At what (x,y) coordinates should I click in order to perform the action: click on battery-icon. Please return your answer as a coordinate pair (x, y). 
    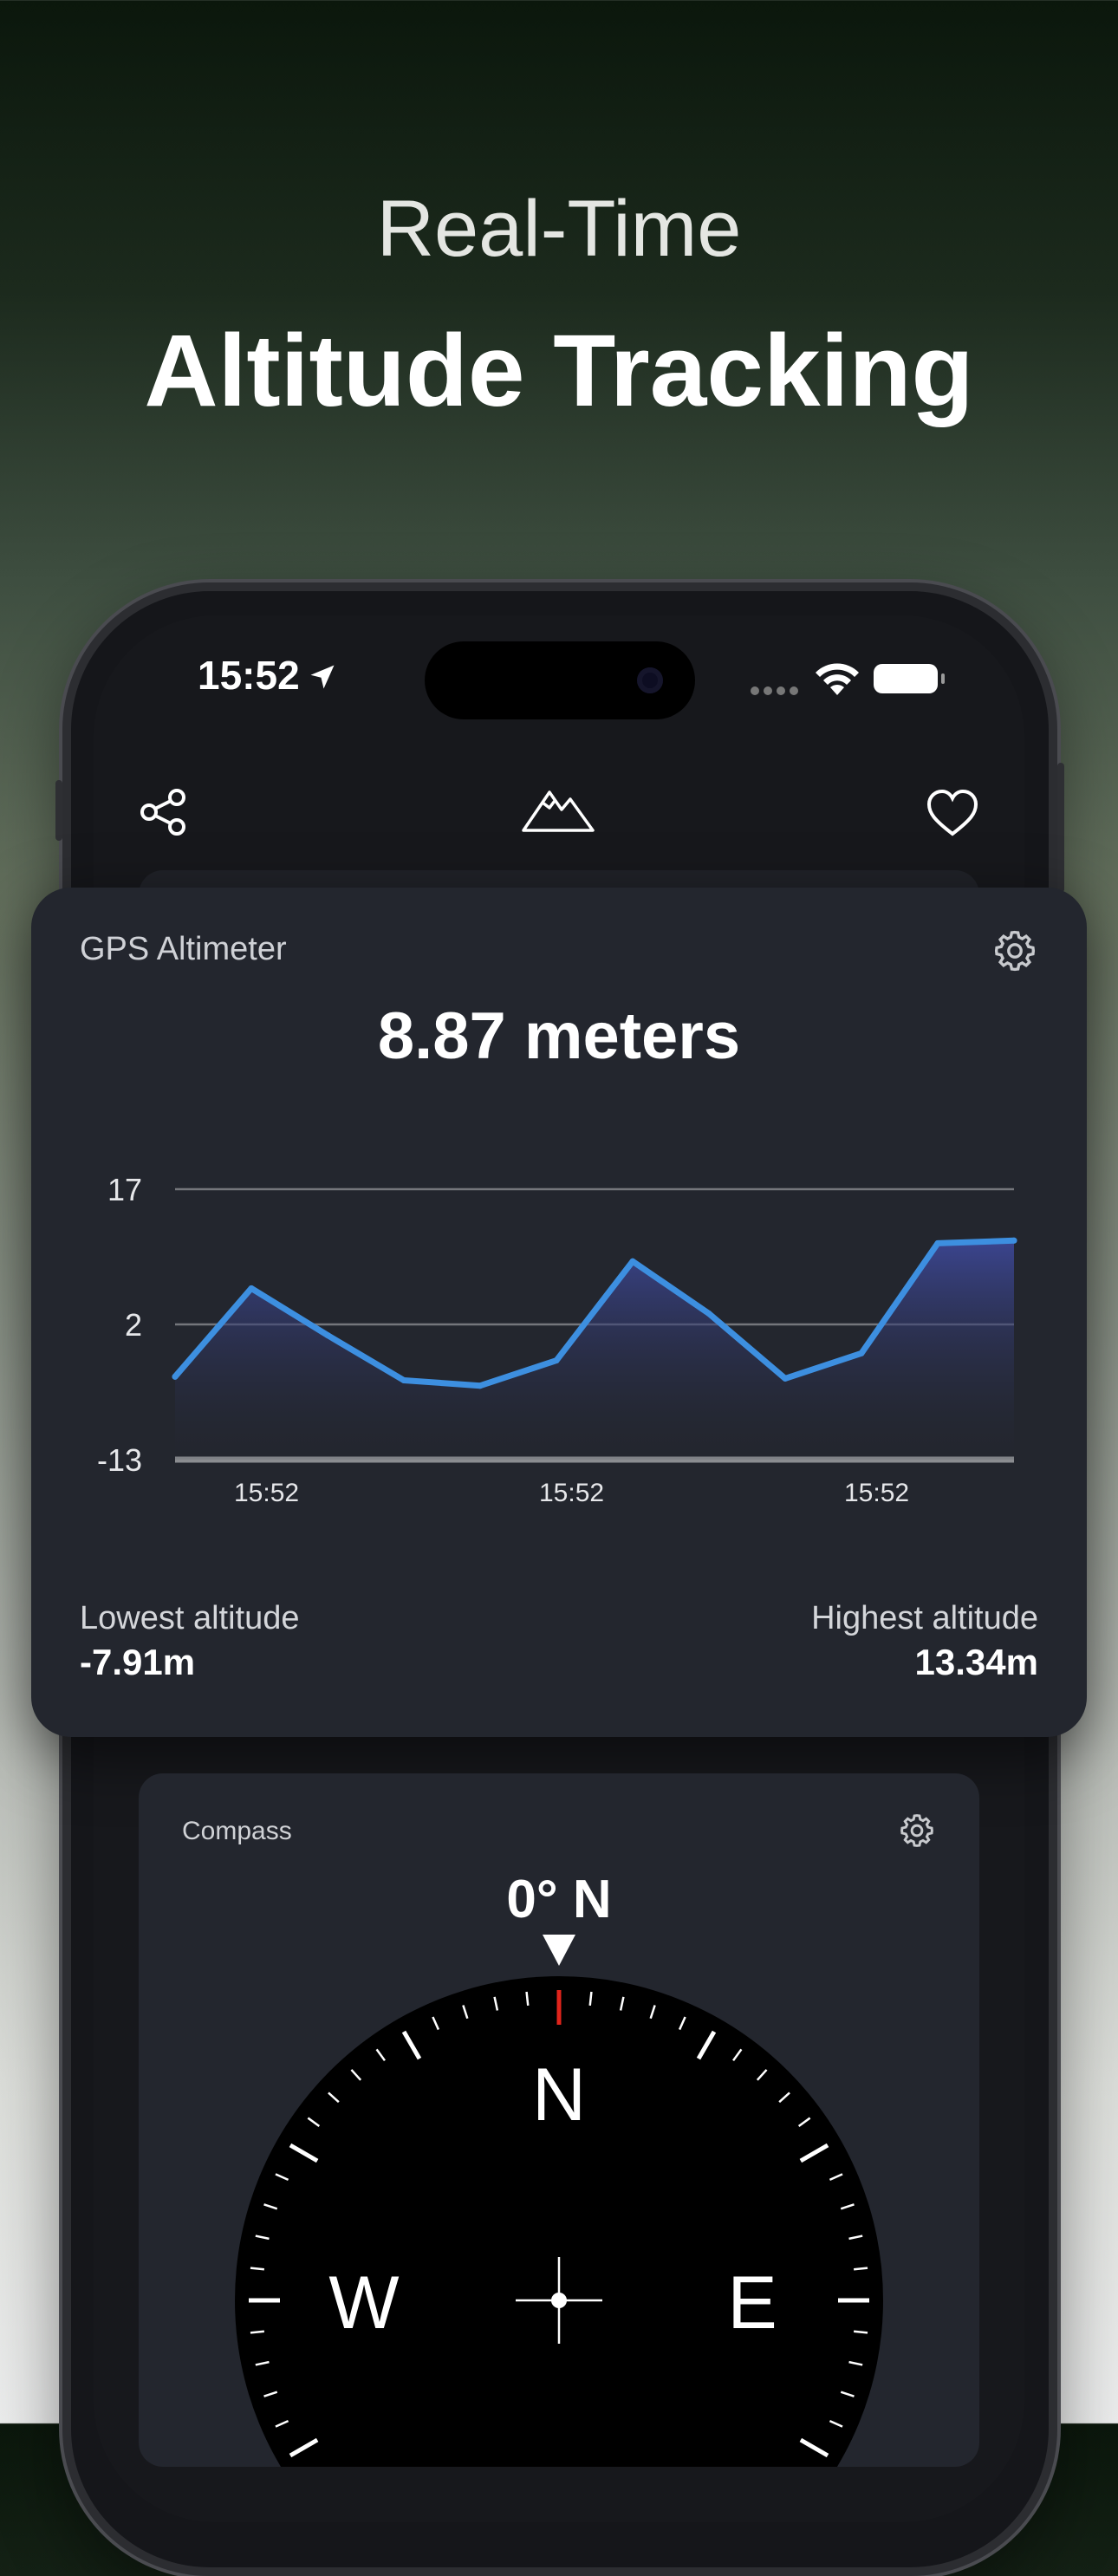
    Looking at the image, I should click on (909, 678).